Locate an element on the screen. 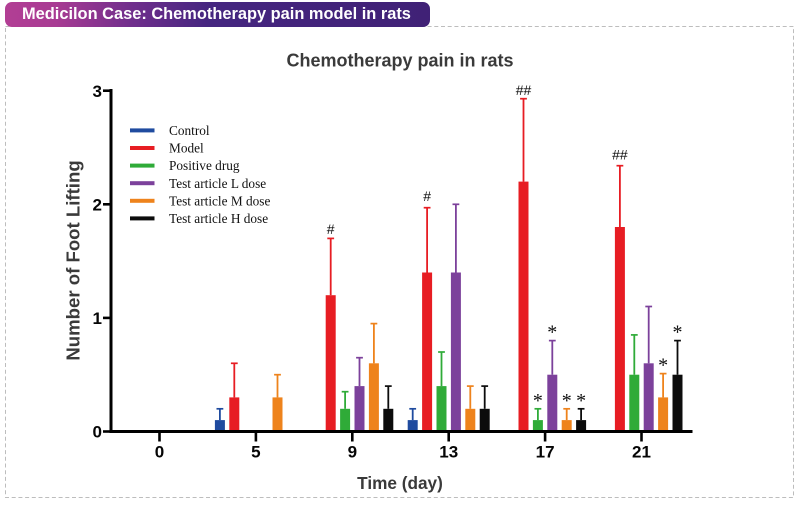  svg-text: 3 is located at coordinates (97, 91).